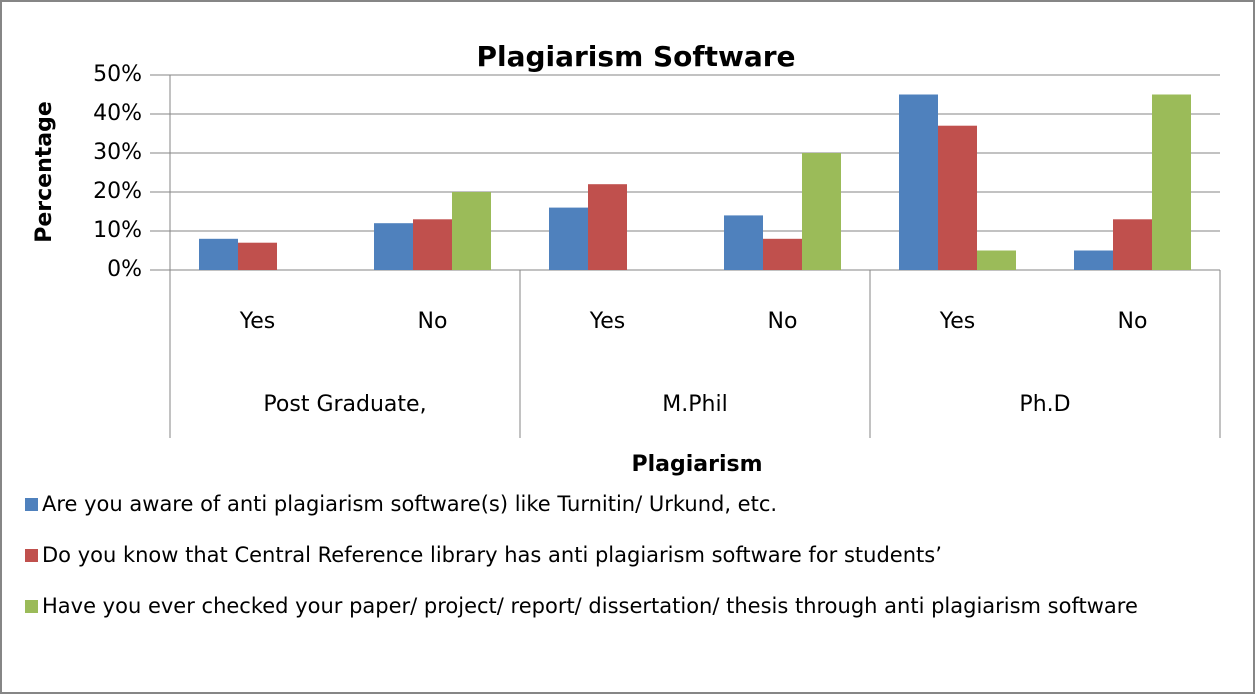  Describe the element at coordinates (124, 269) in the screenshot. I see `y-tick-label: 0%` at that location.